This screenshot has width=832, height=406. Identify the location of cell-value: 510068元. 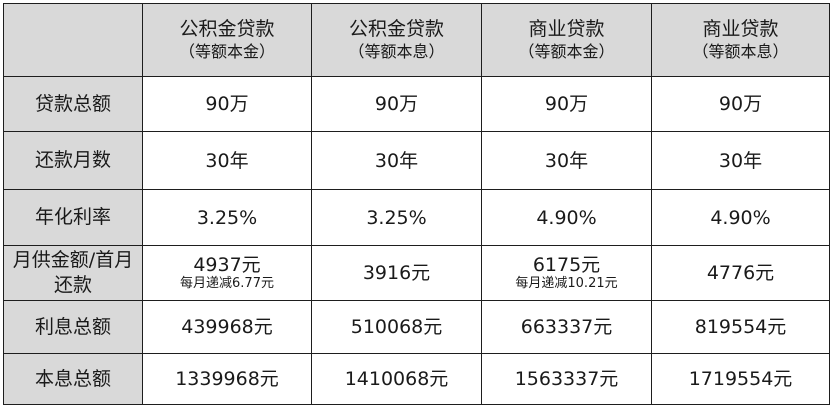
(396, 327).